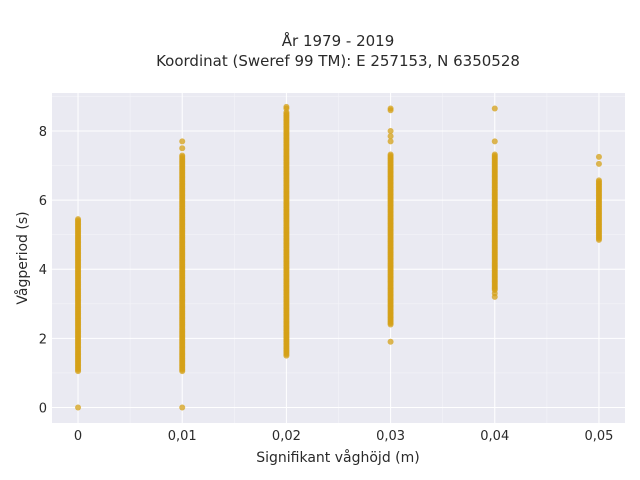  I want to click on x-tick-labels: 0 0,01 0,02 0,03 0,04 0,05, so click(344, 436).